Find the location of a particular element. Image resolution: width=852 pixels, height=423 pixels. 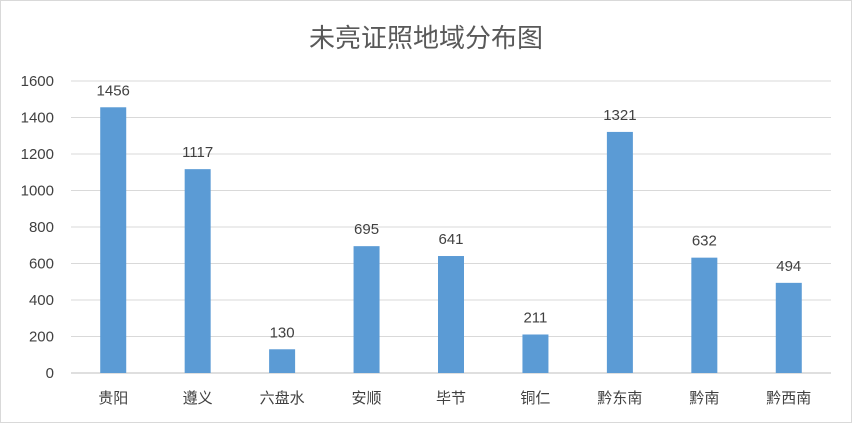

x-axis-categories: 贵阳 遵义 六盘水 安顺 毕节 铜仁 黔东南 黔南 黔西南 is located at coordinates (454, 398).